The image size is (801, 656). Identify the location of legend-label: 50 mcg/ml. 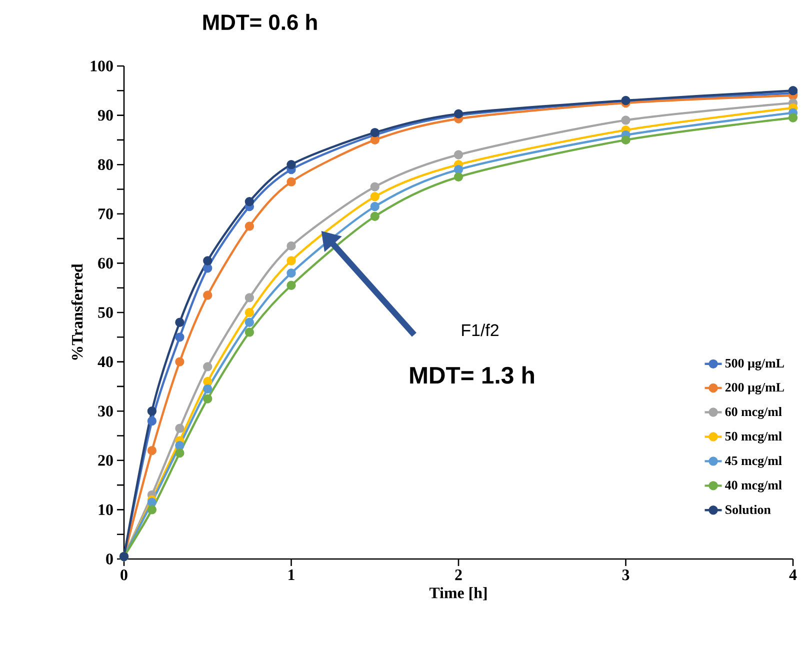
(753, 438).